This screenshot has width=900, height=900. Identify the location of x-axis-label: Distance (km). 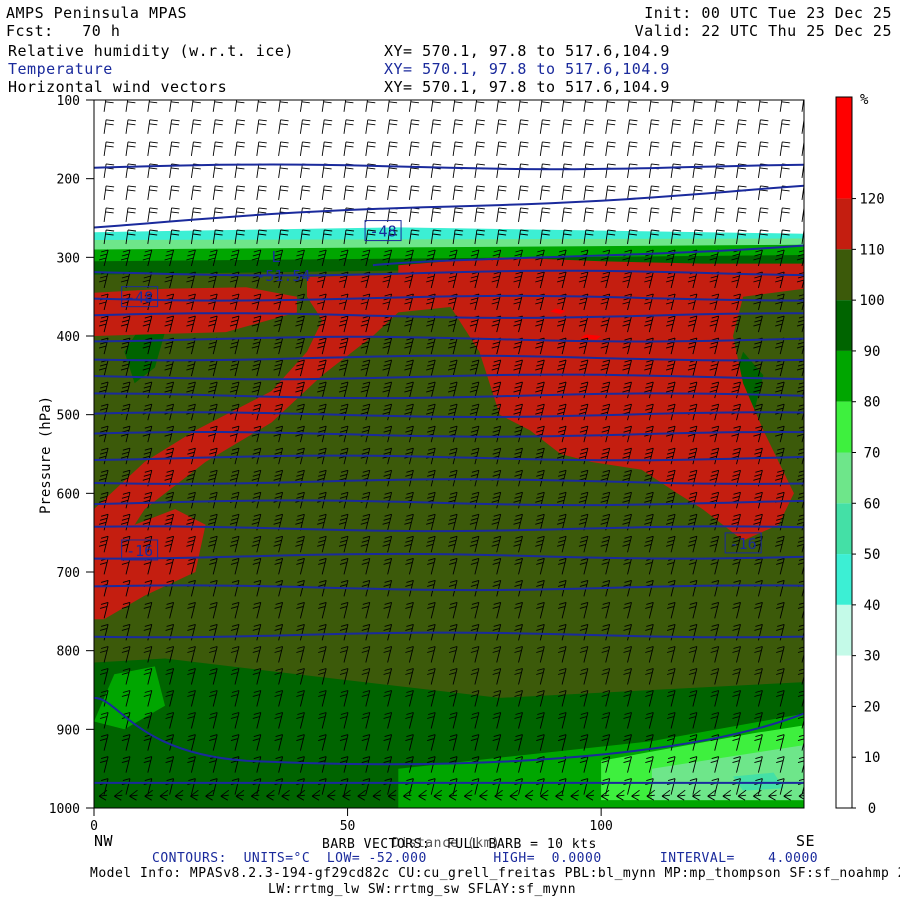
(446, 843).